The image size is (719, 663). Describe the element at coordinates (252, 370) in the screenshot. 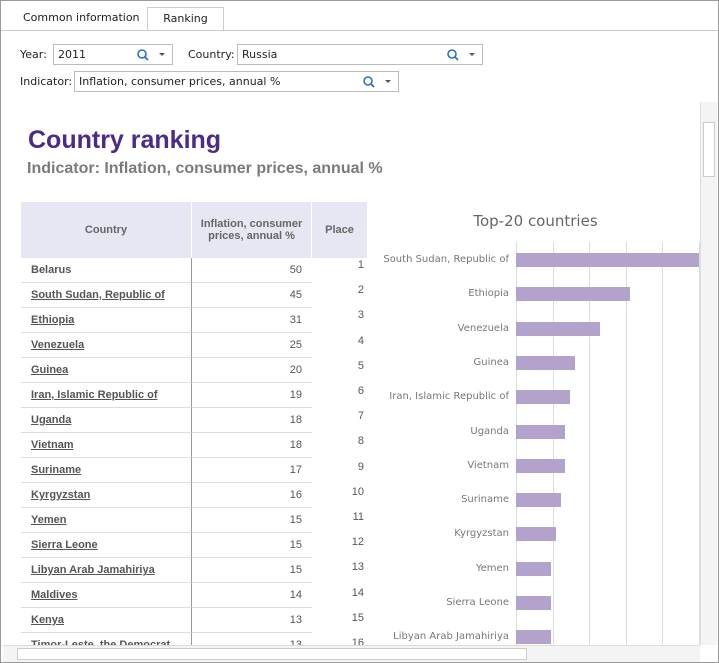

I see `value-cell: 20` at that location.